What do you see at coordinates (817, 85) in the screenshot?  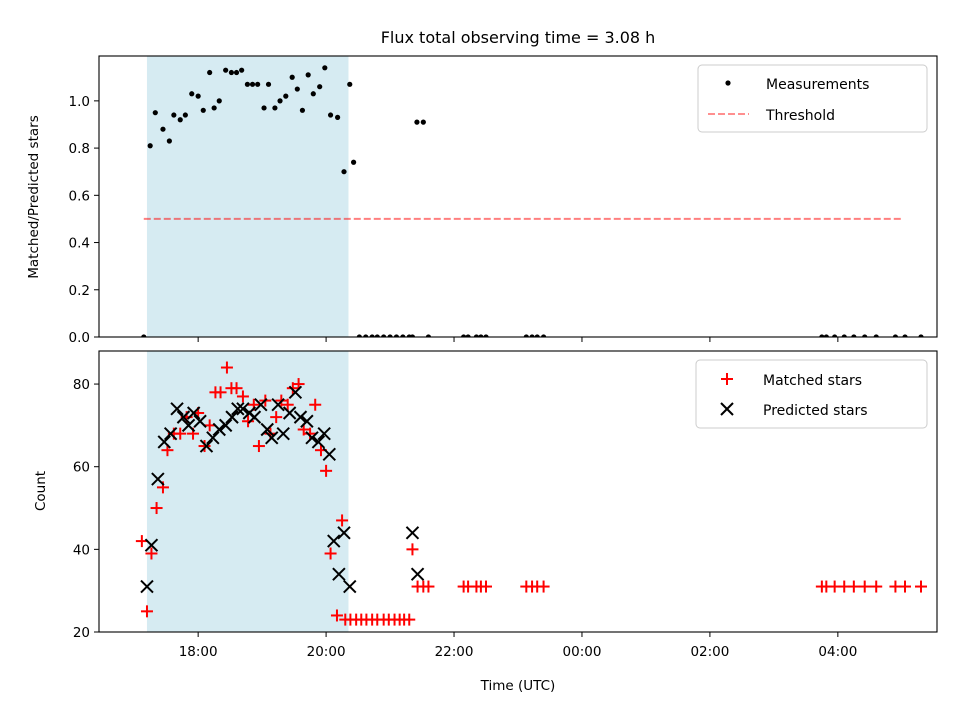 I see `legend-measurements-label: Measurements` at bounding box center [817, 85].